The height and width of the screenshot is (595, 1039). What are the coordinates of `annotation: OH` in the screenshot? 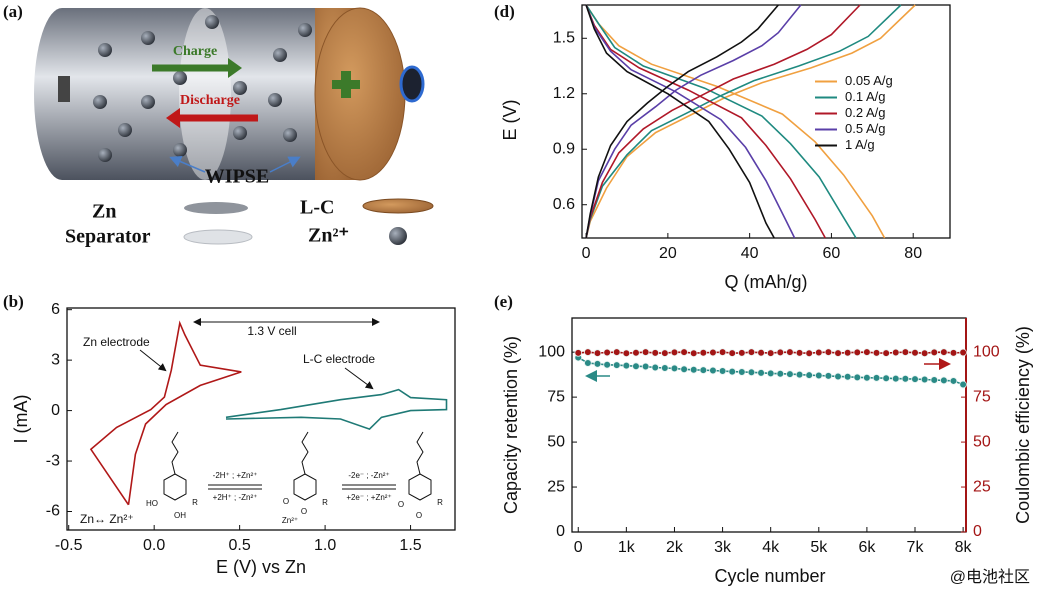 It's located at (180, 515).